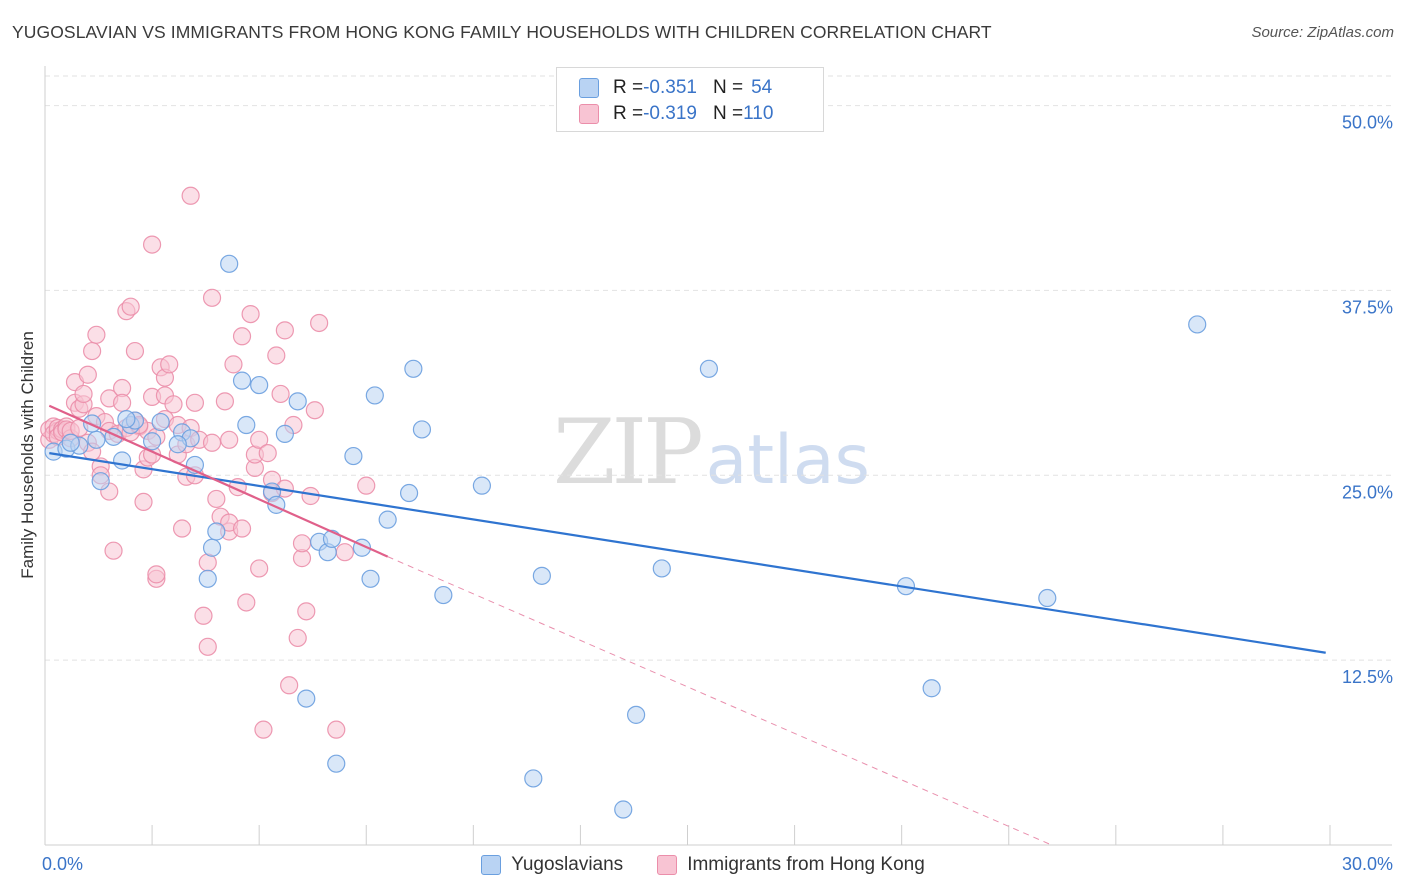  I want to click on x-tick-label: 0.0%, so click(62, 864).